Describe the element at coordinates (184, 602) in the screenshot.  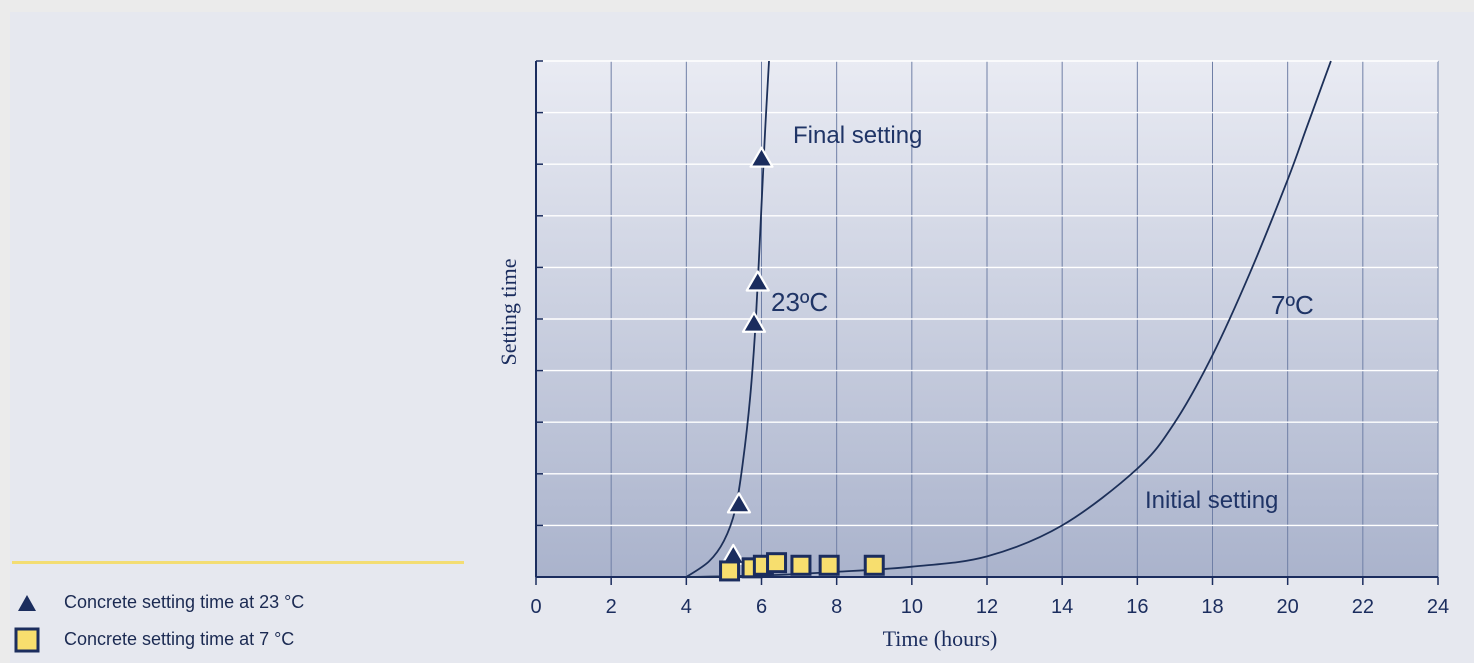
I see `legend-label-23c: Concrete setting time at 23 °C` at that location.